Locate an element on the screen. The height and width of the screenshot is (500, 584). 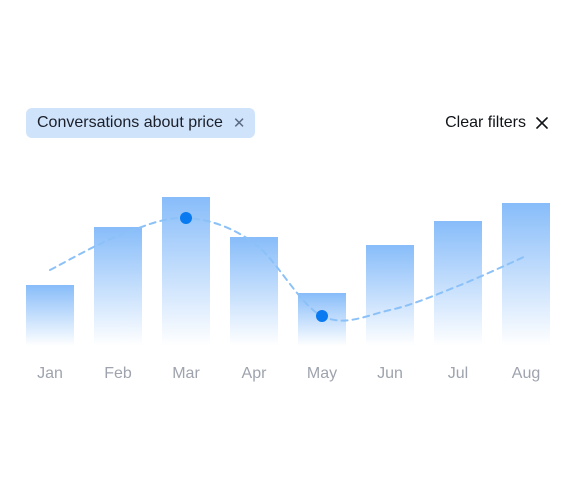
close-icon is located at coordinates (542, 123).